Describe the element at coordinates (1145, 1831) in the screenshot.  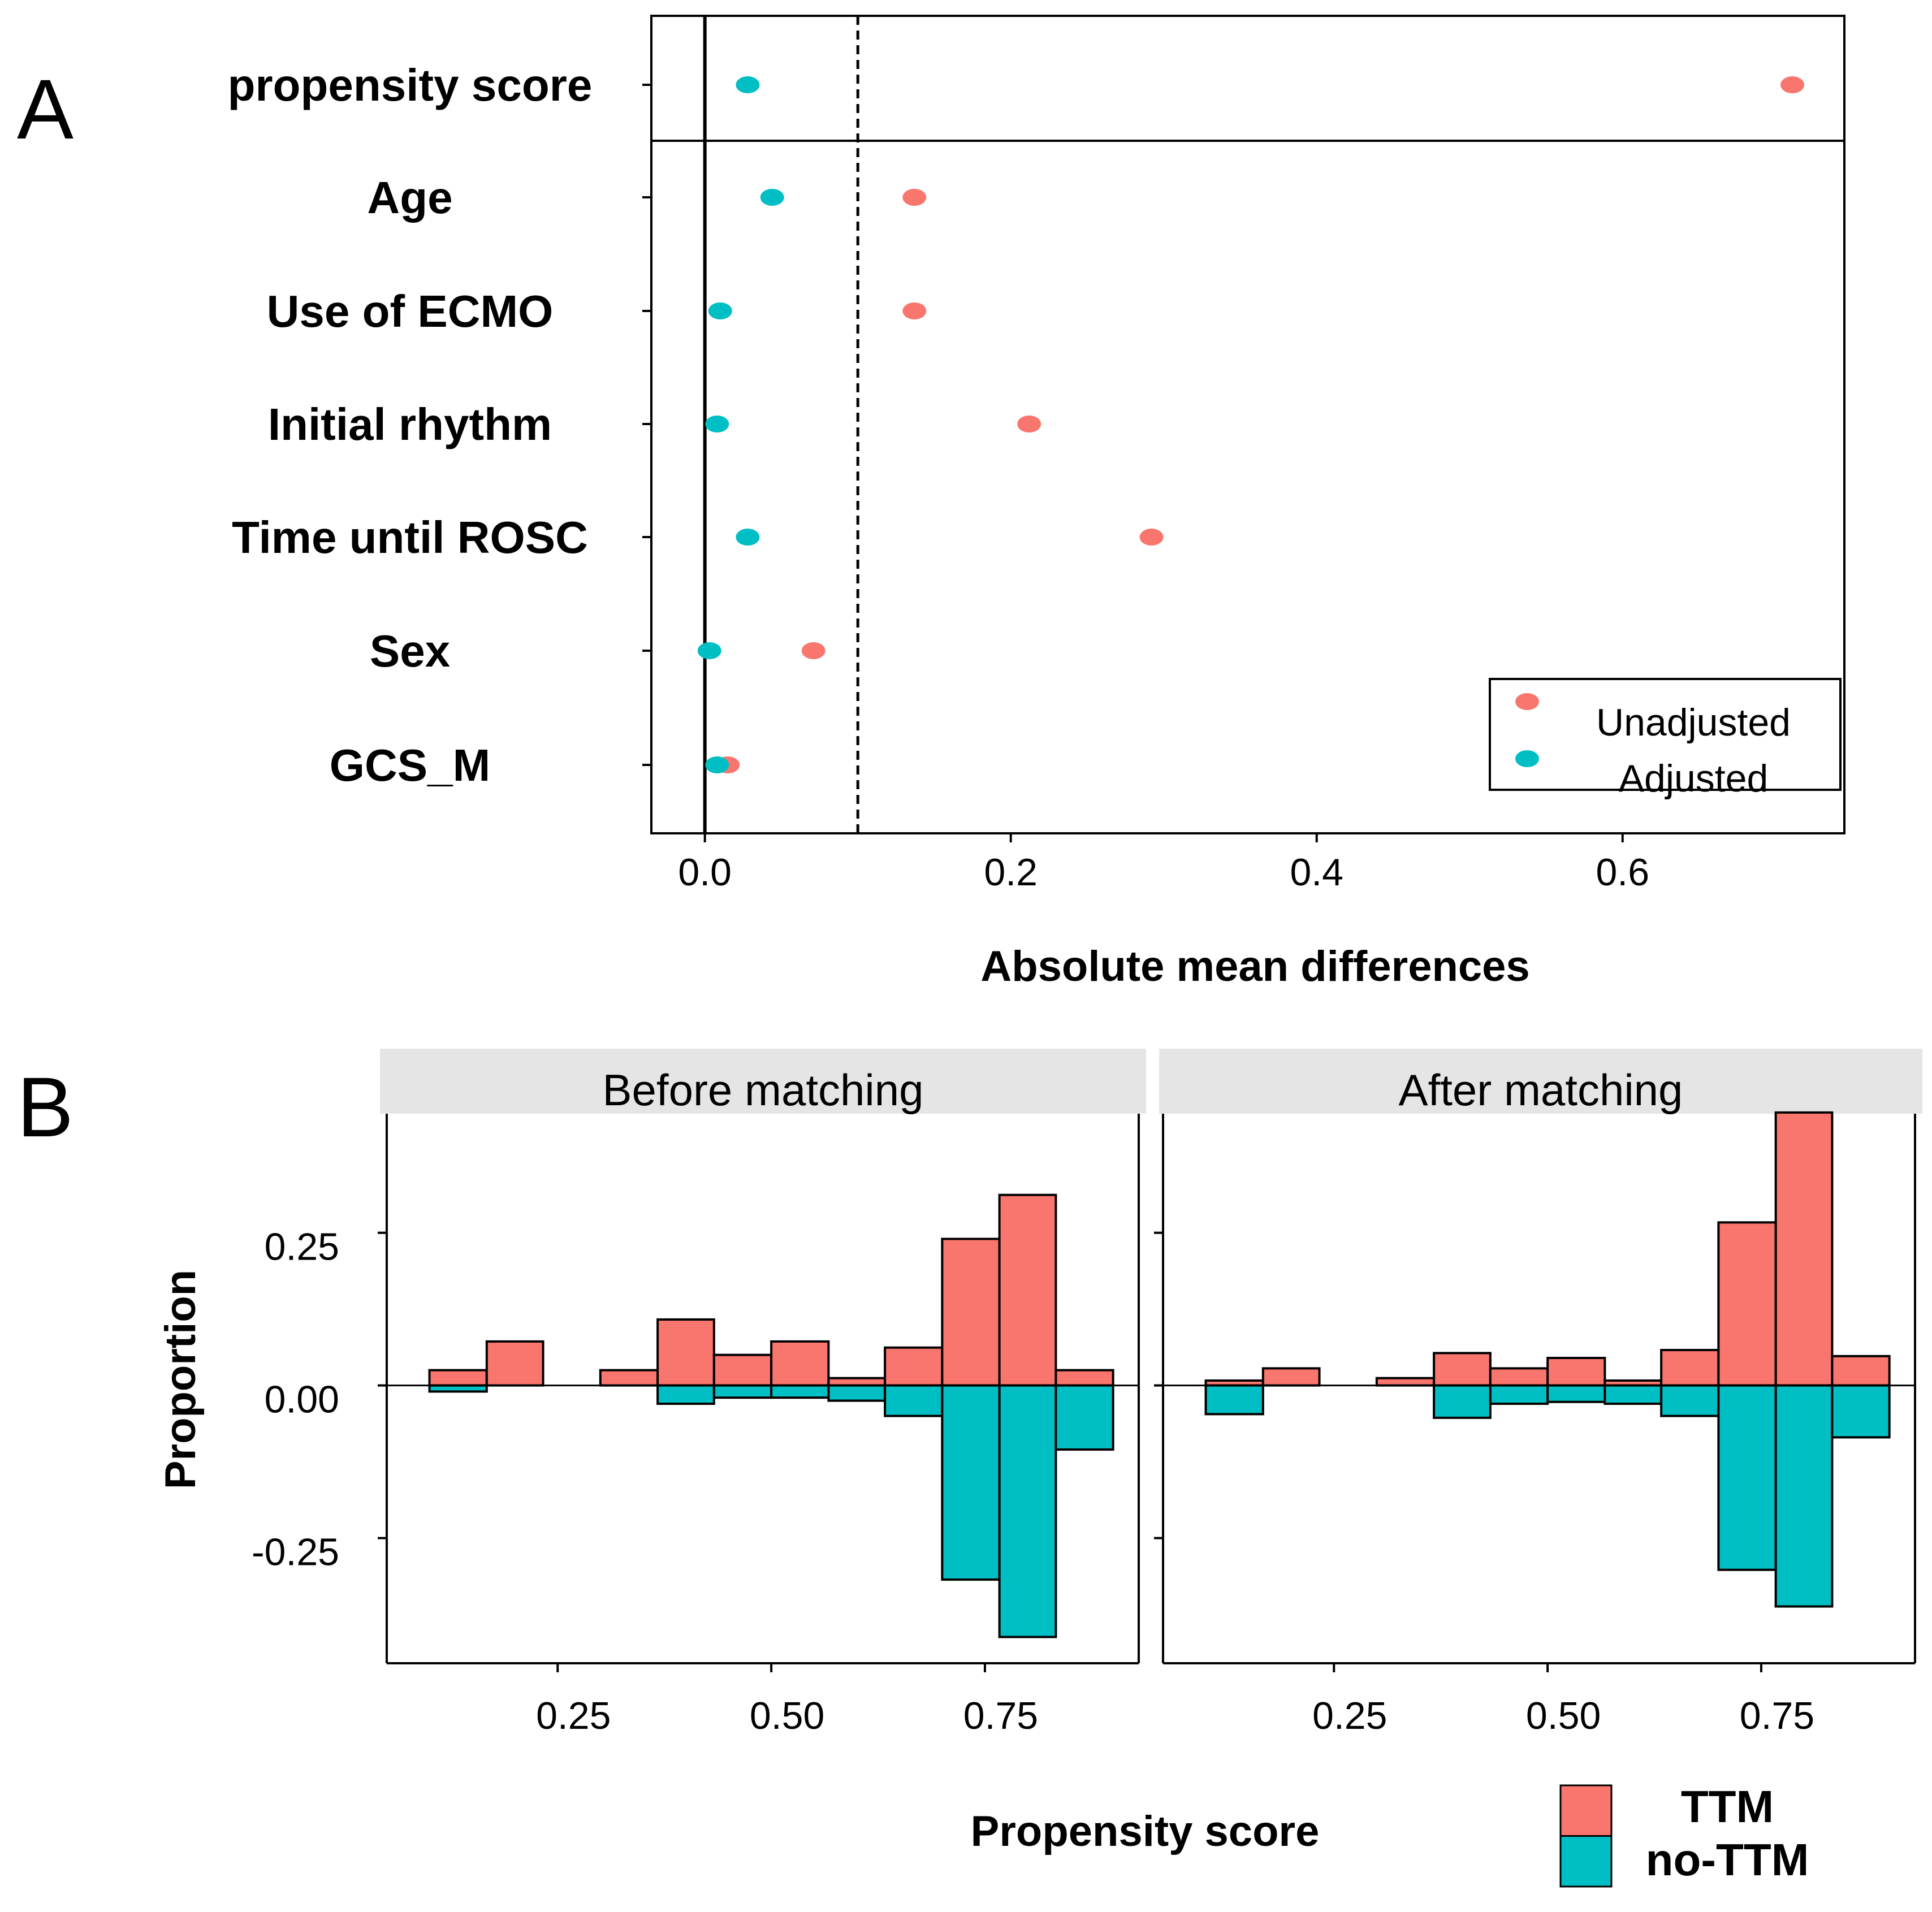
I see `panel-b-x-axis-title: Propensity score` at that location.